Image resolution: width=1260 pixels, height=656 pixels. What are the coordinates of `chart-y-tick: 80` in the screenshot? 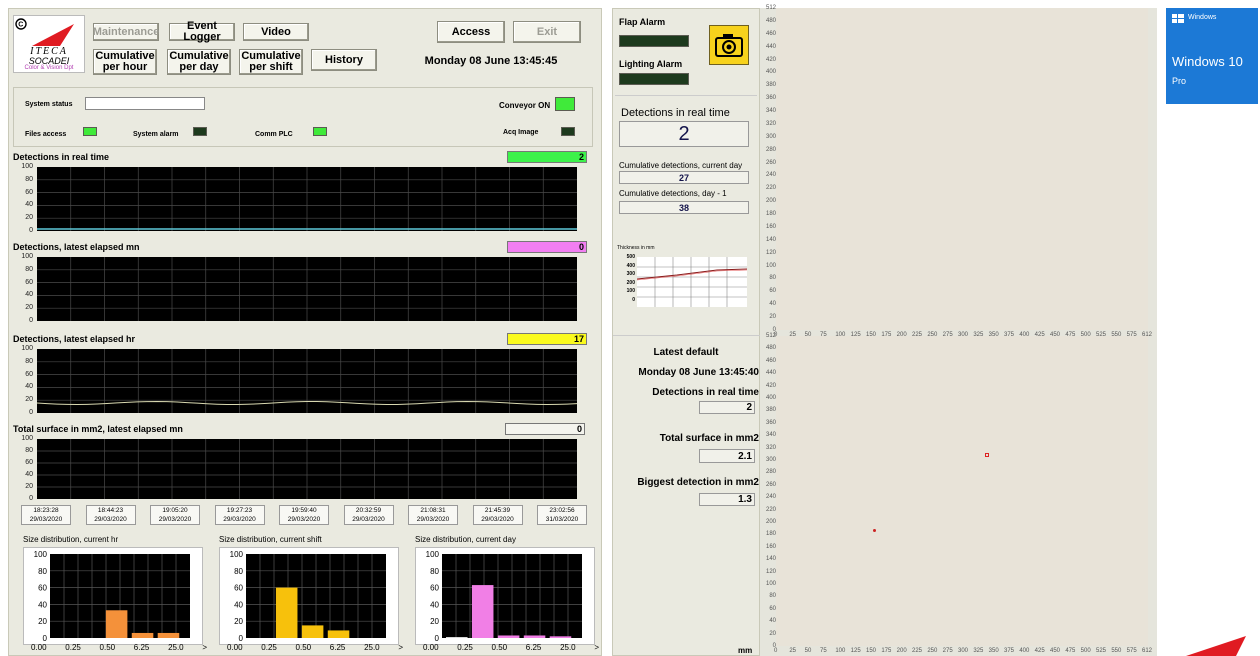 It's located at (21, 450).